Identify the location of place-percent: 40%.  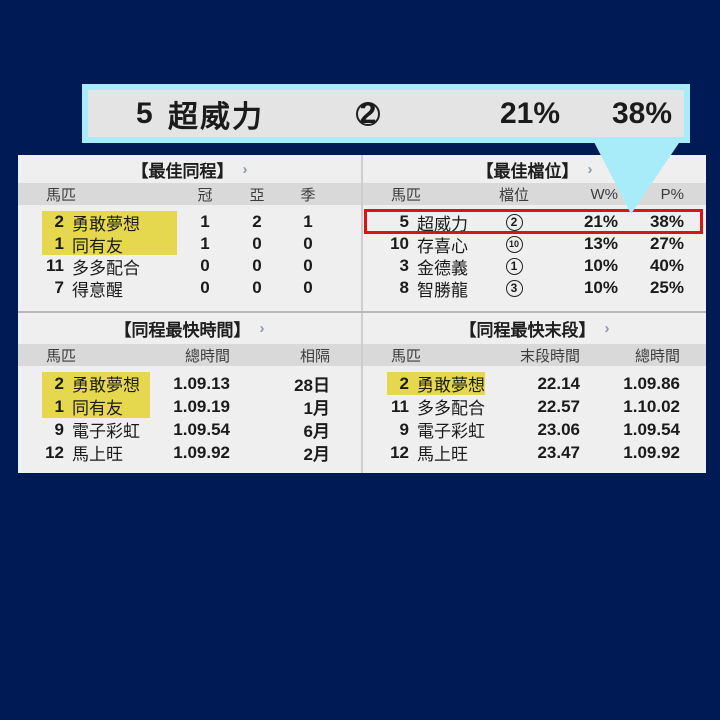
(666, 265).